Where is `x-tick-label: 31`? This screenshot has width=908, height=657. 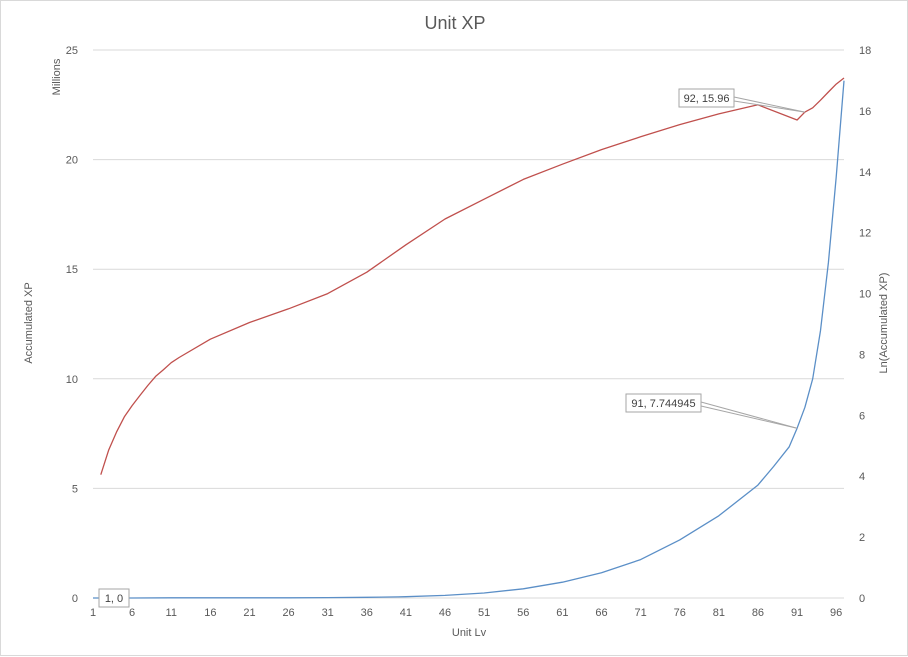
x-tick-label: 31 is located at coordinates (328, 613).